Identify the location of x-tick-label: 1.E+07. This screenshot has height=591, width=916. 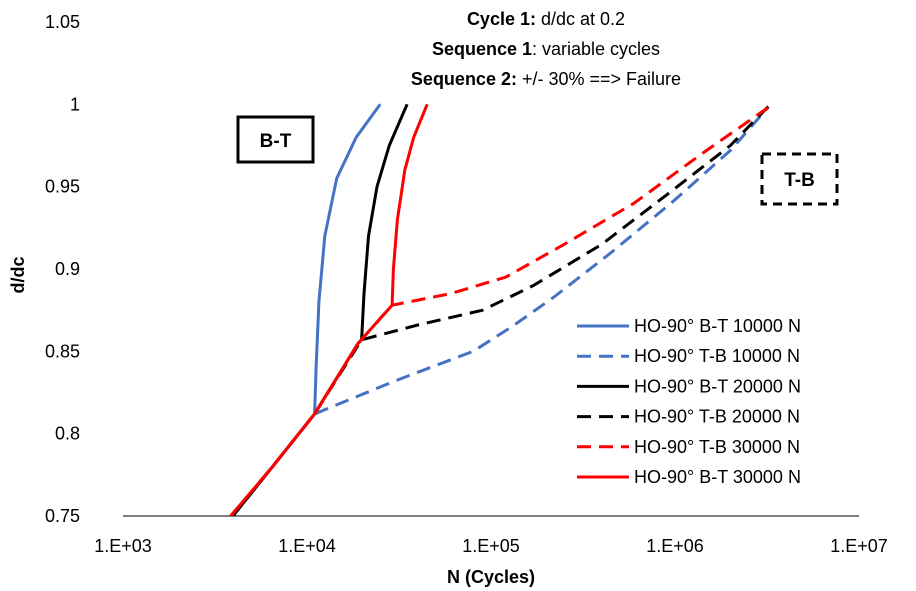
(859, 546).